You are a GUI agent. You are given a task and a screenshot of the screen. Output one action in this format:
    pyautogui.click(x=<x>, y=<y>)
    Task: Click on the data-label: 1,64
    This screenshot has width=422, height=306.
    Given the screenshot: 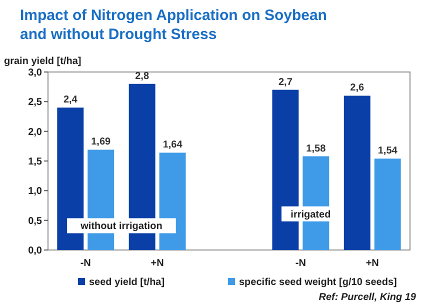 What is the action you would take?
    pyautogui.click(x=172, y=145)
    